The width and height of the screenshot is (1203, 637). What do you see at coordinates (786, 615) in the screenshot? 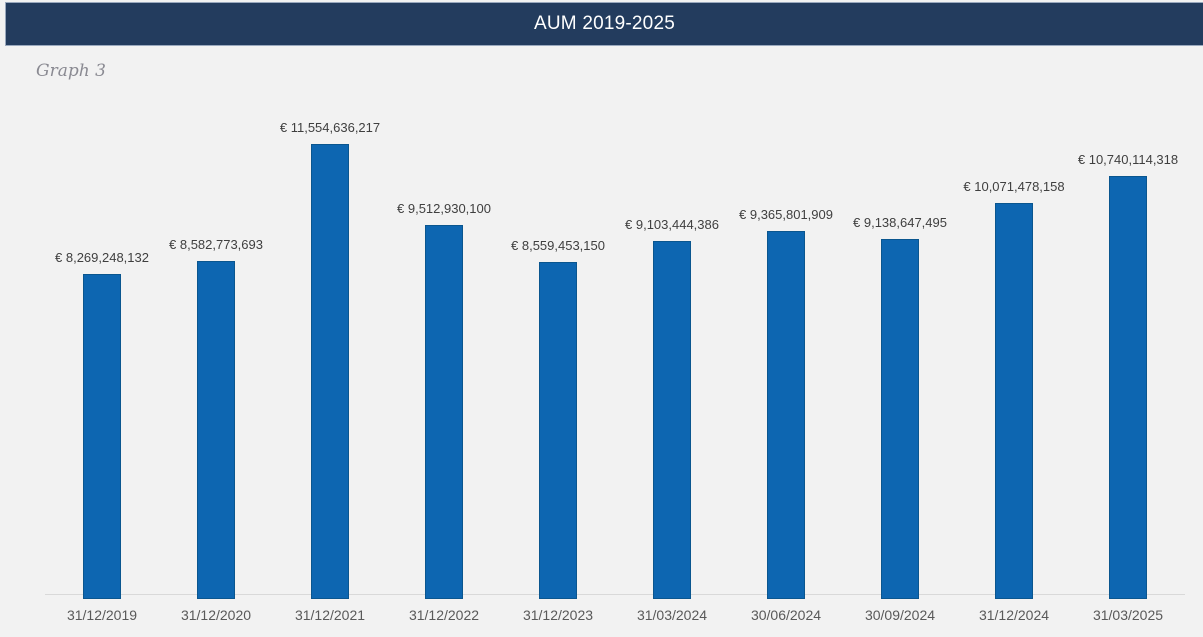
I see `x-axis-tick-label: 30/06/2024` at bounding box center [786, 615].